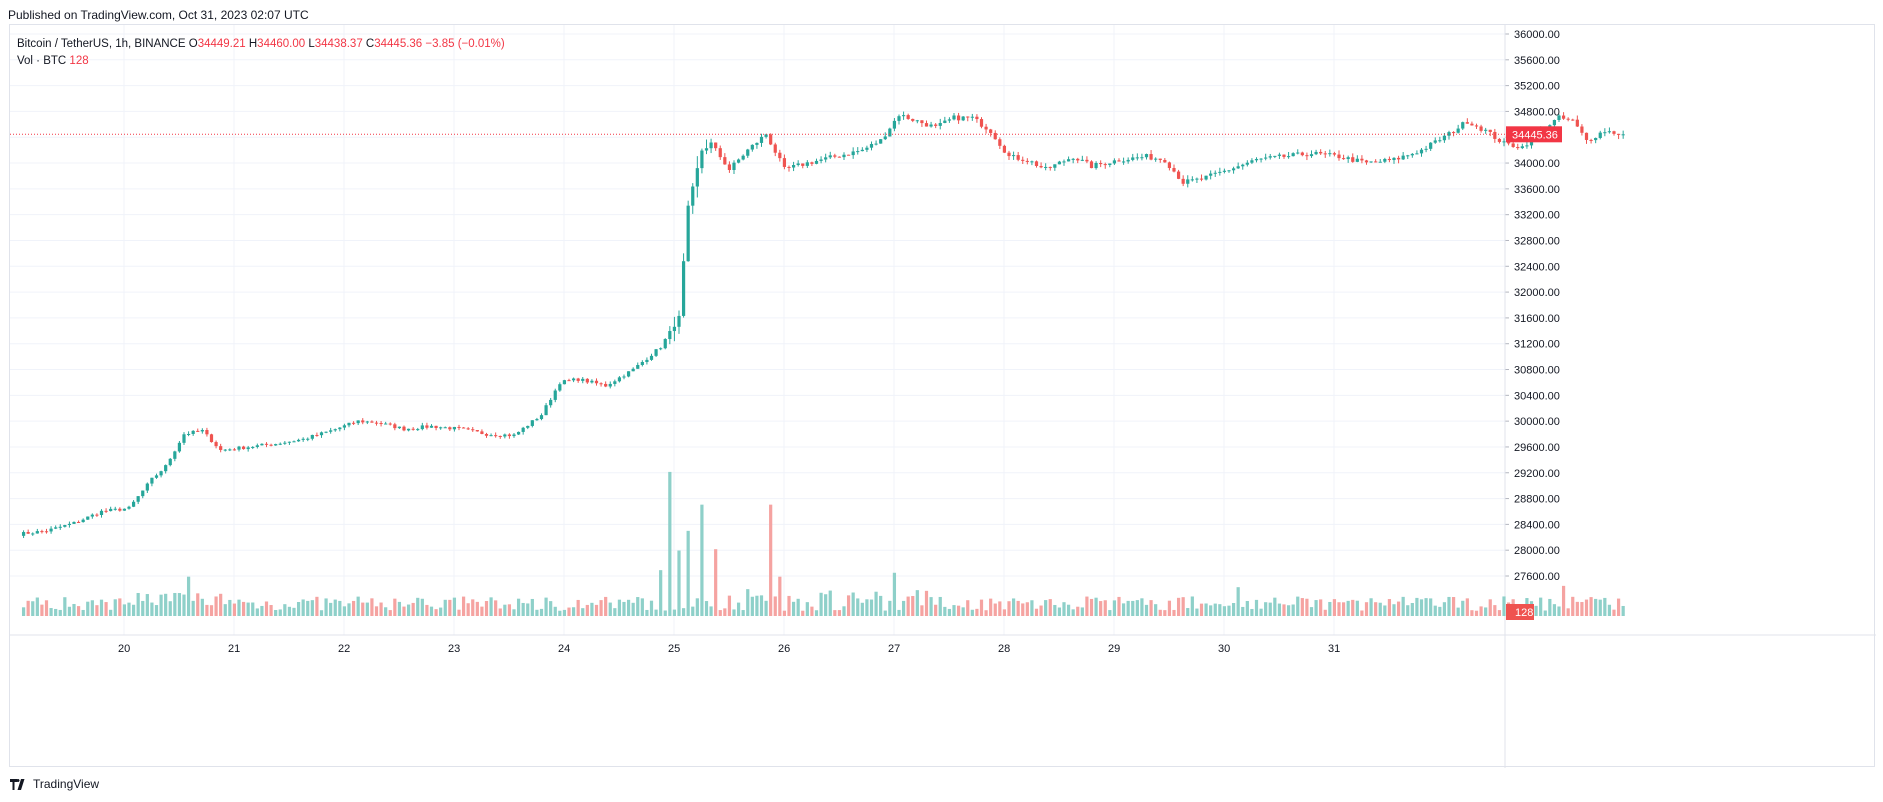 This screenshot has width=1883, height=802. What do you see at coordinates (234, 649) in the screenshot?
I see `x-tick-label: 21` at bounding box center [234, 649].